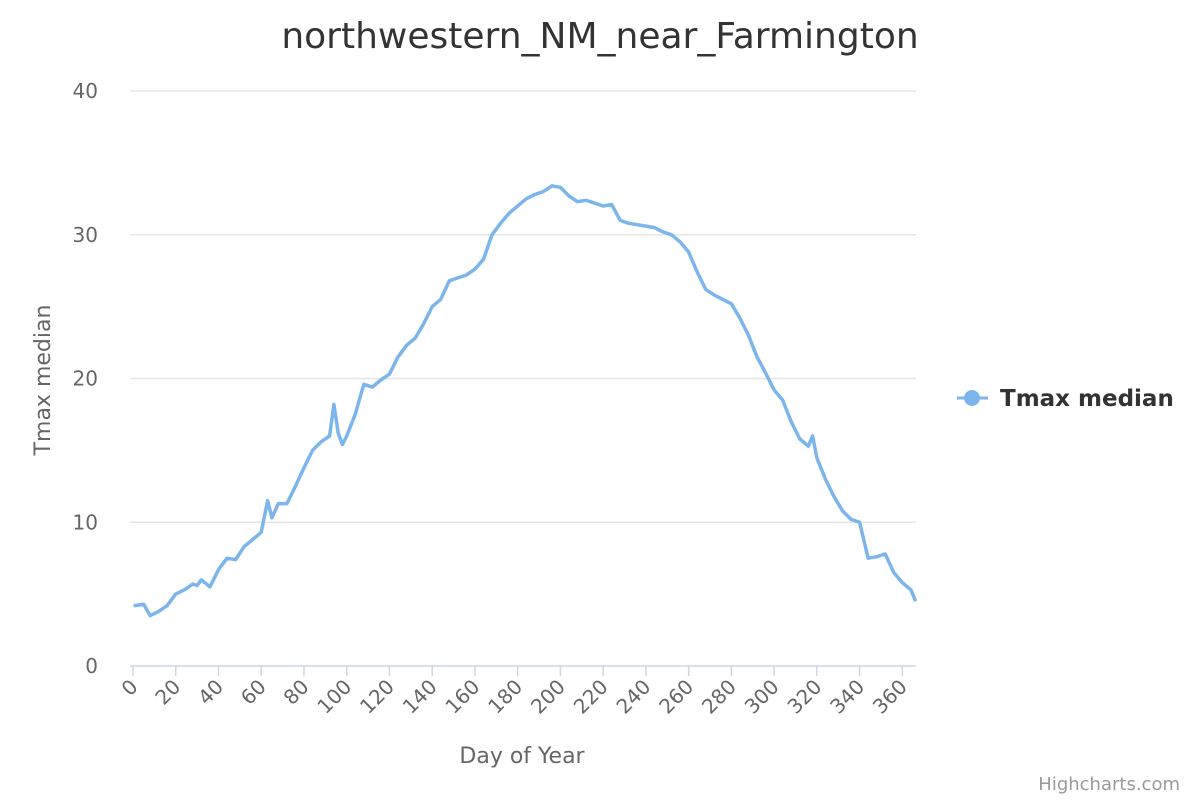  Describe the element at coordinates (462, 697) in the screenshot. I see `x-tick-label: 160` at that location.